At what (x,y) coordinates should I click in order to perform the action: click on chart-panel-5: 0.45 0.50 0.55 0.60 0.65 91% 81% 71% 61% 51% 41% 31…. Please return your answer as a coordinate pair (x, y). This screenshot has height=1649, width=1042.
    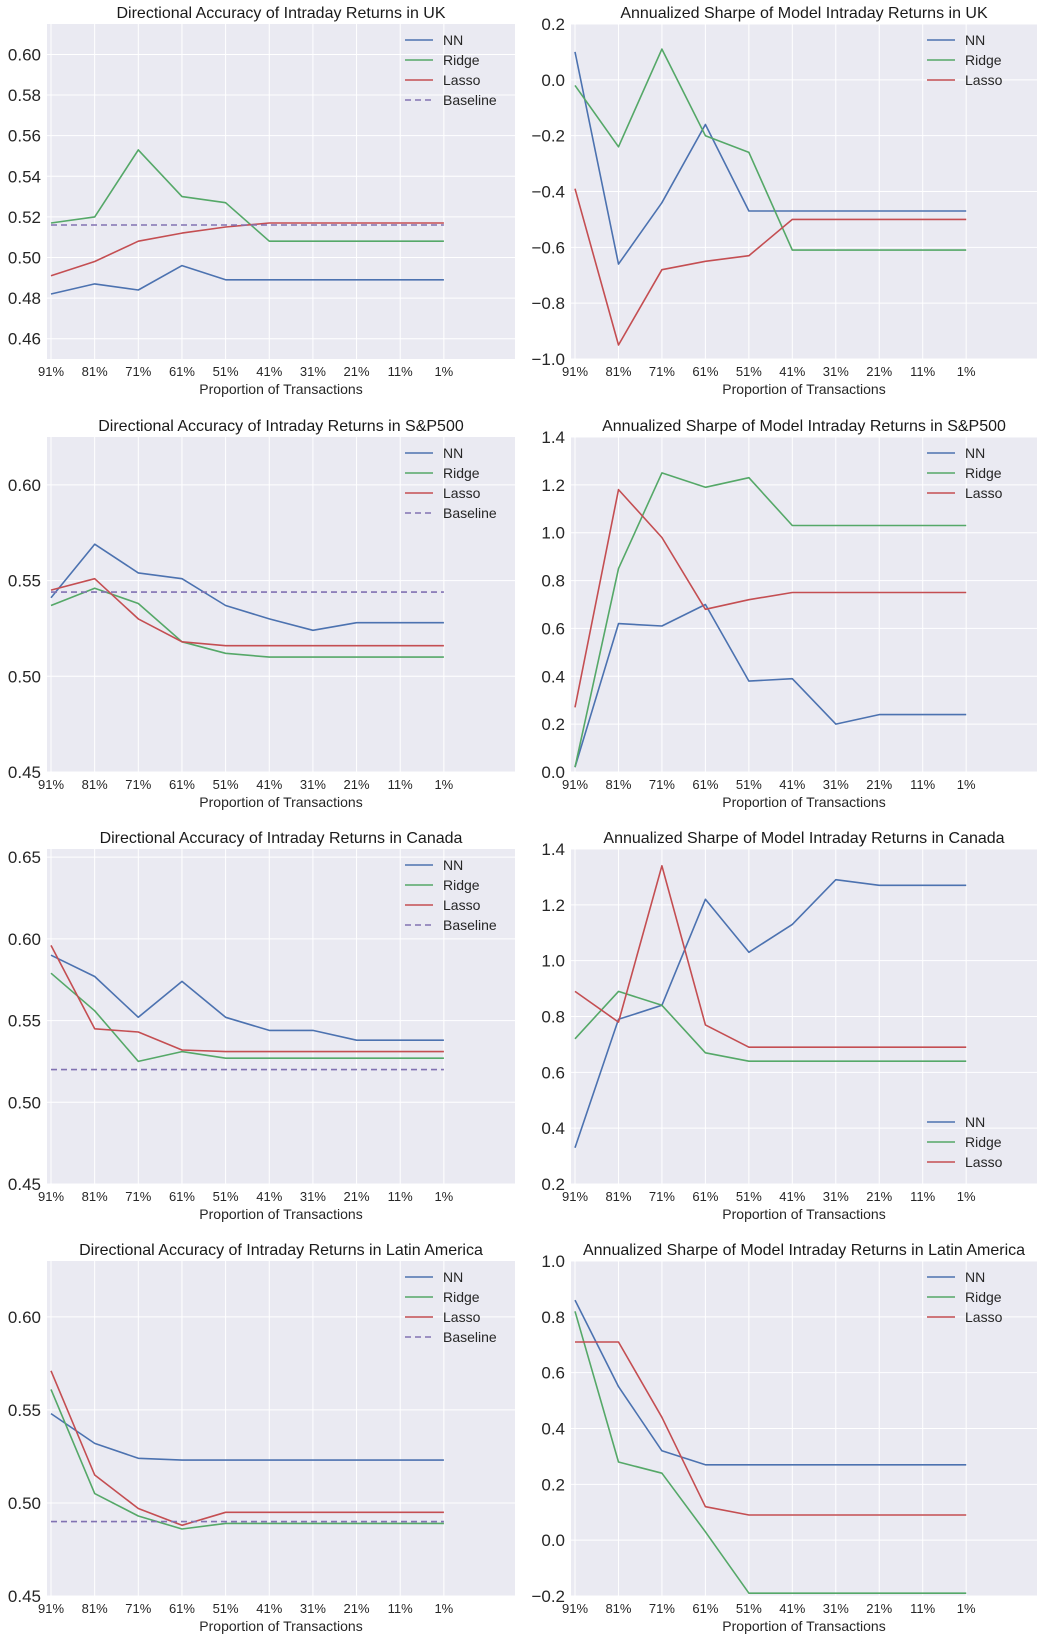
    Looking at the image, I should click on (261, 1026).